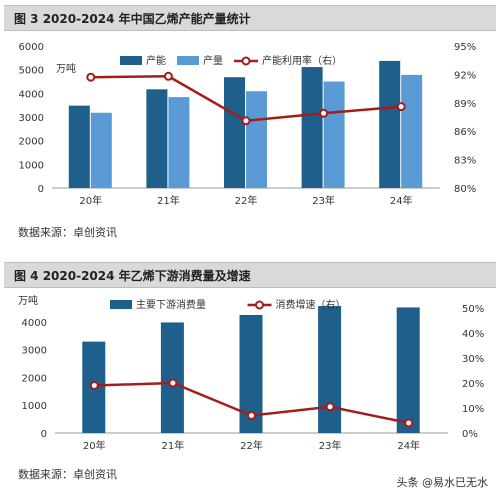 The width and height of the screenshot is (500, 500). Describe the element at coordinates (246, 61) in the screenshot. I see `chart1-legend-marker` at that location.